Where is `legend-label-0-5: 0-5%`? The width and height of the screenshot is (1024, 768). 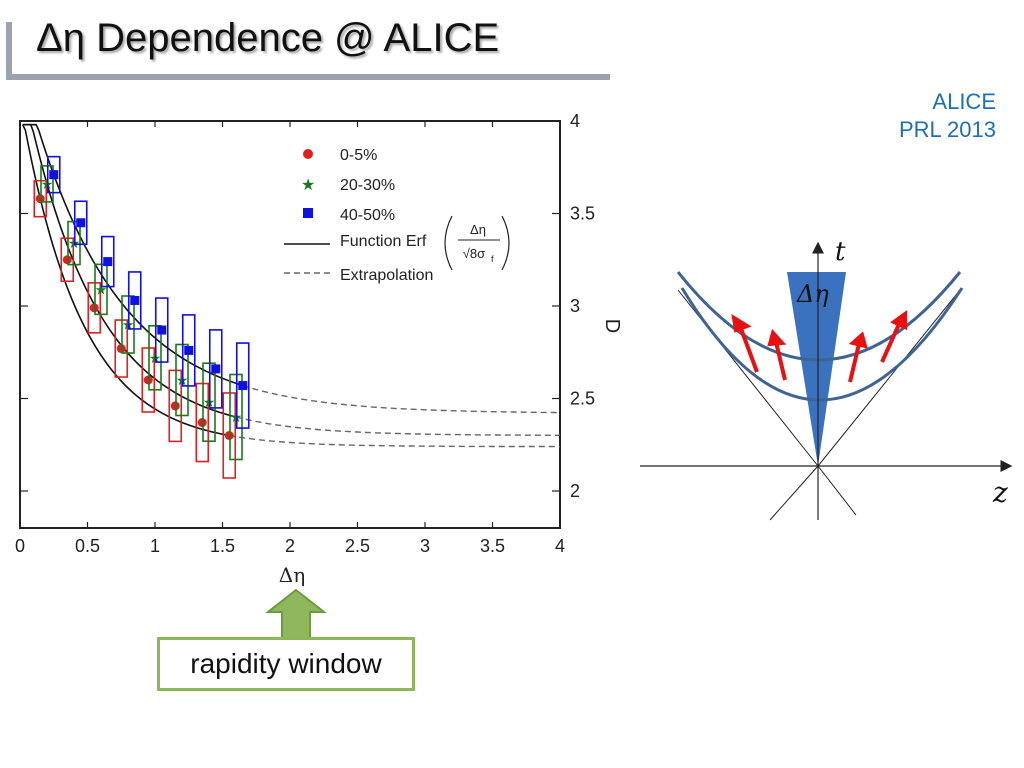 legend-label-0-5: 0-5% is located at coordinates (358, 155).